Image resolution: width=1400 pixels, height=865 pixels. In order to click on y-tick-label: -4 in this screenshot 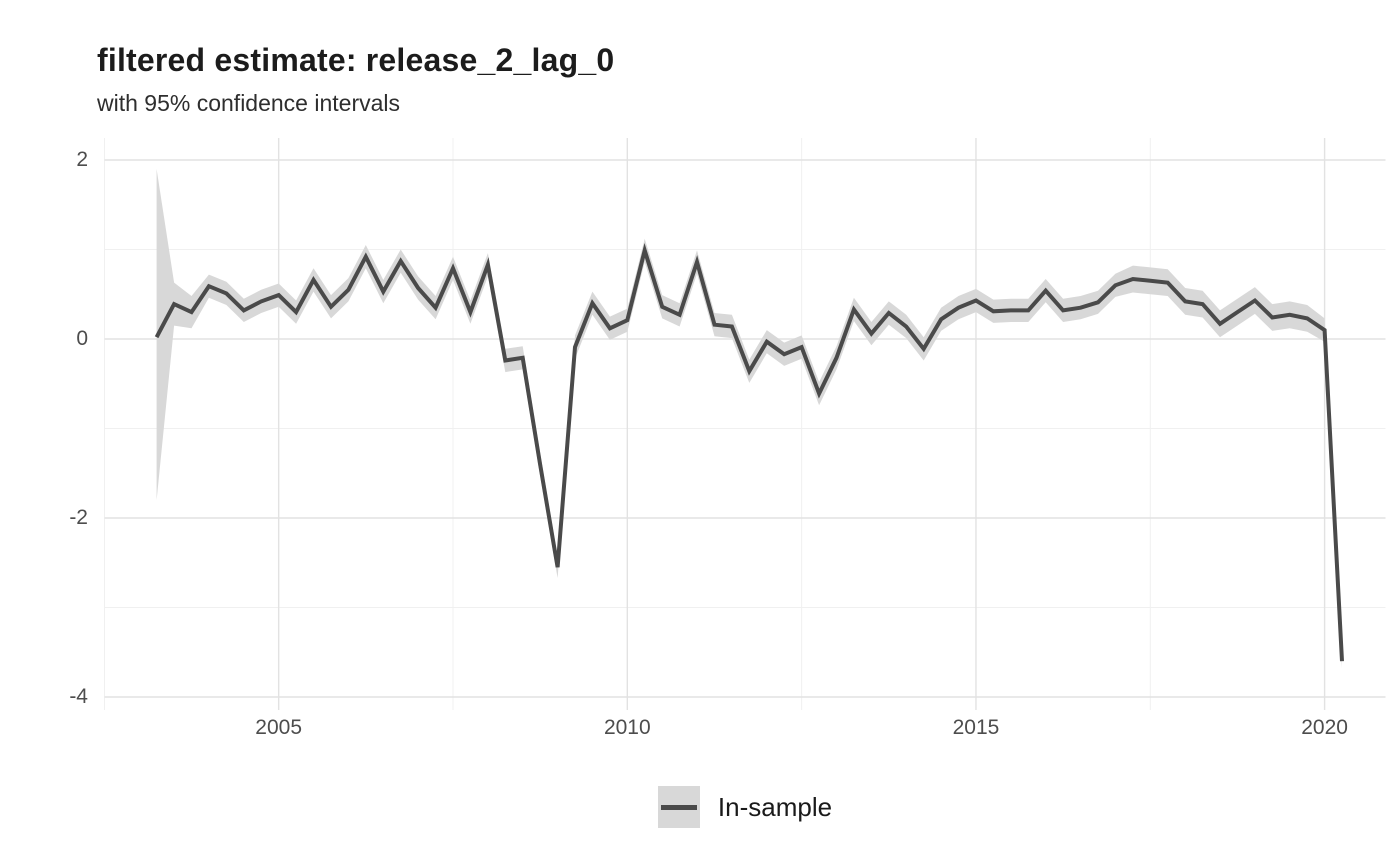, I will do `click(78, 696)`.